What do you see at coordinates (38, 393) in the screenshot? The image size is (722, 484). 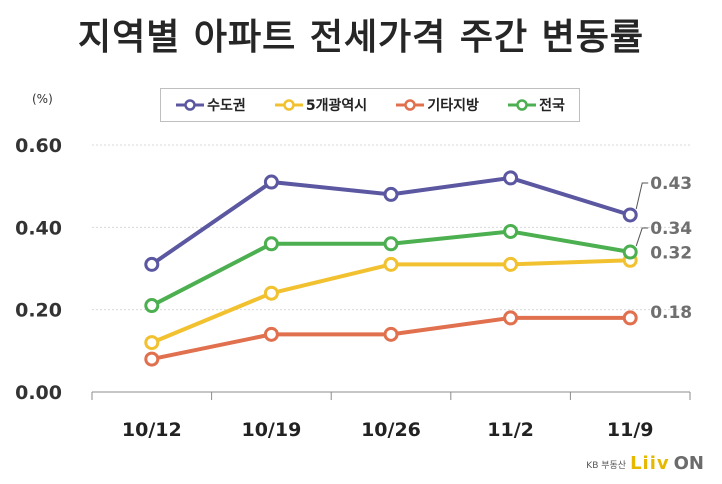 I see `y-tick-label: 0.00` at bounding box center [38, 393].